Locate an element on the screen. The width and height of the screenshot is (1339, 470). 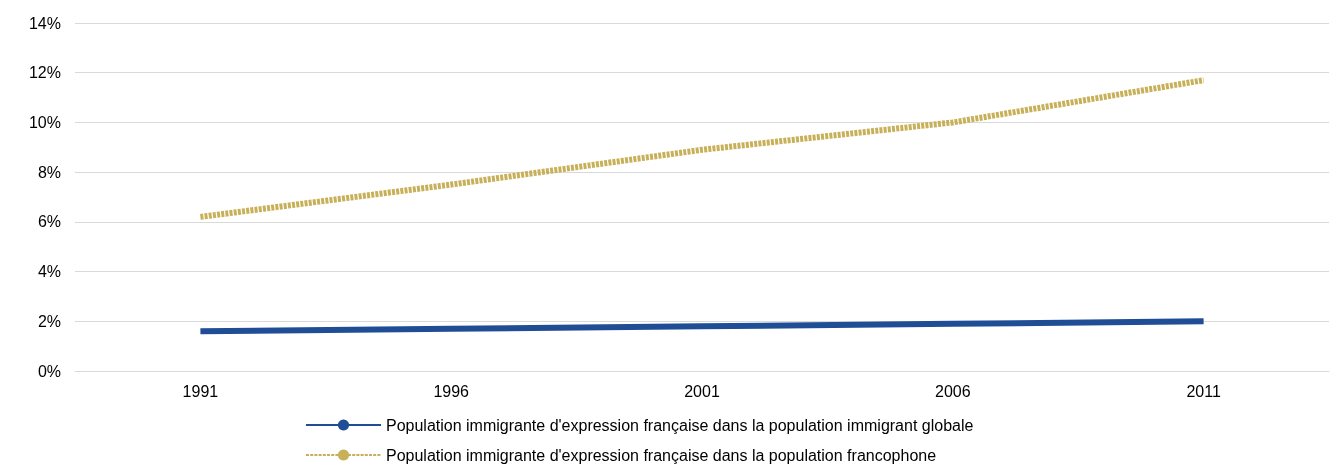
y-tick-label: 10% is located at coordinates (44, 122).